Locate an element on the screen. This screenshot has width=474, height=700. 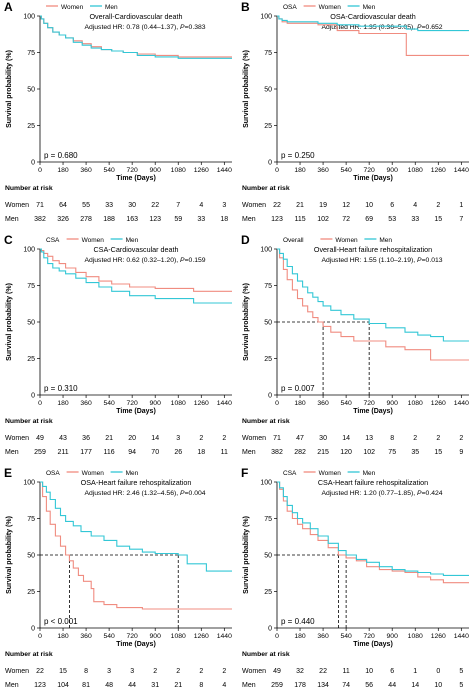
panel-letter: C is located at coordinates (8, 240).